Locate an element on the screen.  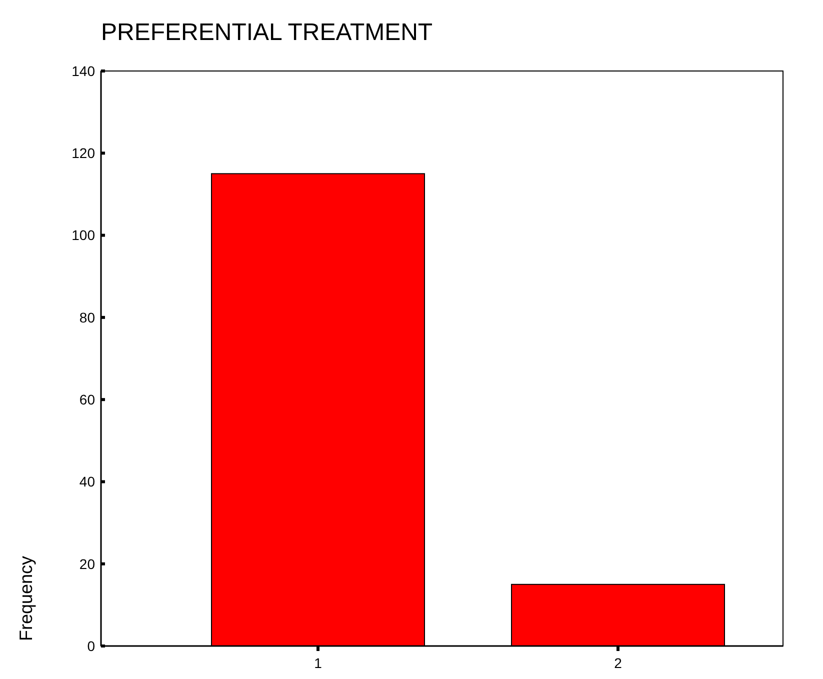
chart-title: PREFERENTIAL TREATMENT is located at coordinates (267, 32).